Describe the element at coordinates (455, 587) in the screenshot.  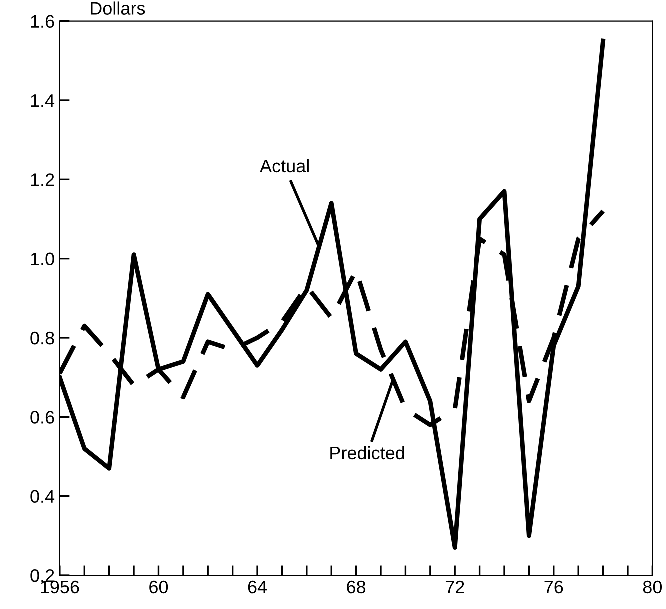
I see `x-tick-label: 72` at that location.